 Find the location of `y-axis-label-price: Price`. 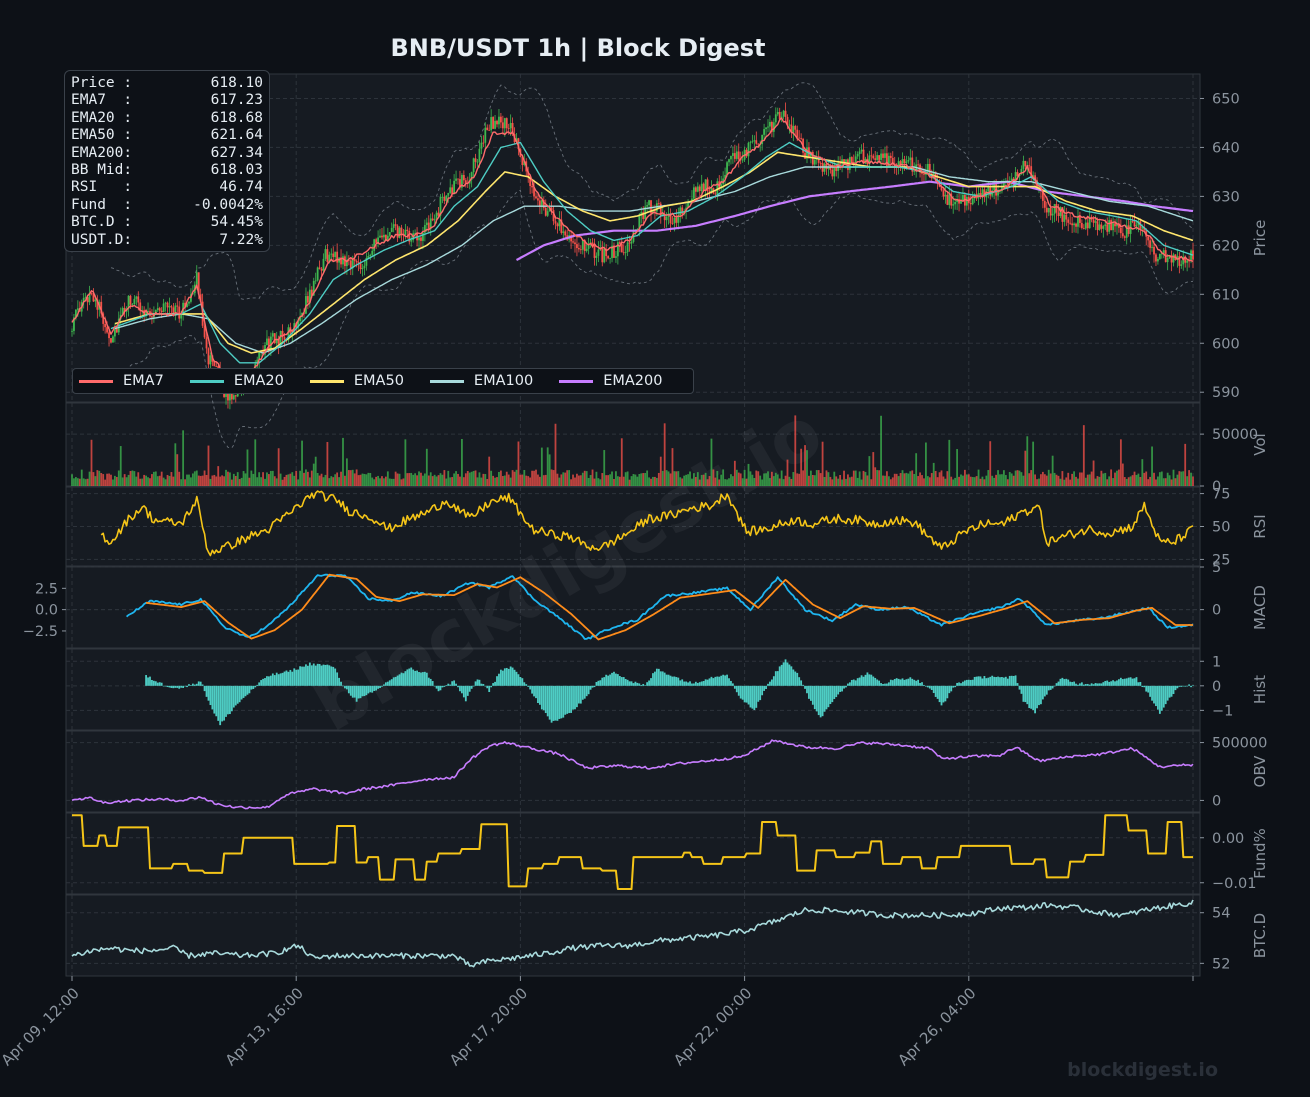

y-axis-label-price: Price is located at coordinates (1260, 238).